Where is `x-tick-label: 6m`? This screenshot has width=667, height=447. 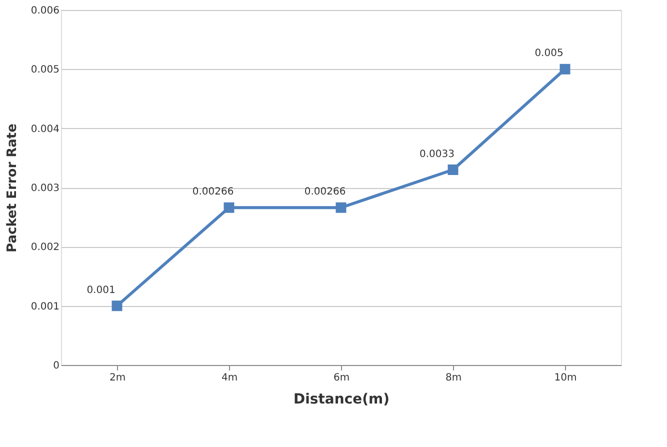 x-tick-label: 6m is located at coordinates (341, 378).